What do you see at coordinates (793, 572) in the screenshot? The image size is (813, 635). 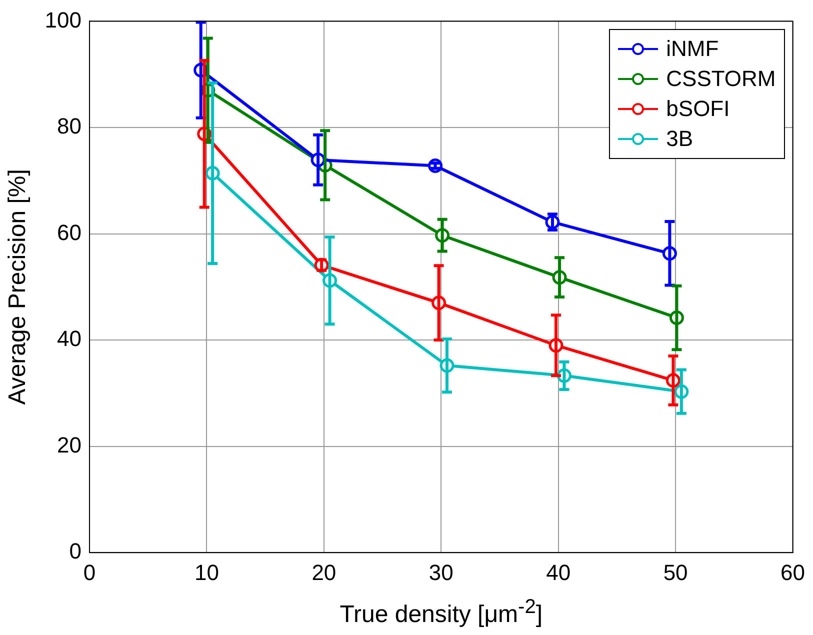 I see `x-tick-label: 60` at bounding box center [793, 572].